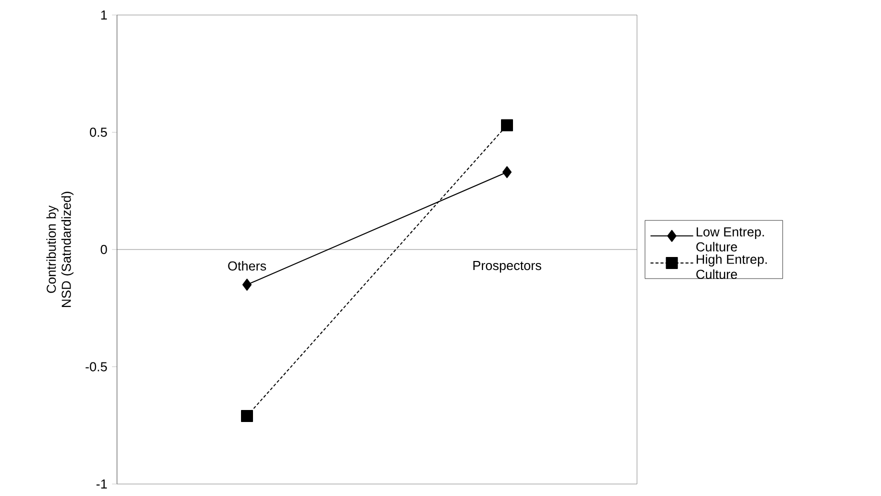 This screenshot has height=496, width=881. Describe the element at coordinates (731, 266) in the screenshot. I see `legend-label: High Entrep. Culture` at that location.